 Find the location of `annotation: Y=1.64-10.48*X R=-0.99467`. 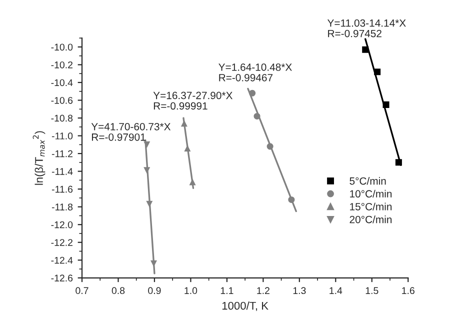

annotation: Y=1.64-10.48*X R=-0.99467 is located at coordinates (255, 73).